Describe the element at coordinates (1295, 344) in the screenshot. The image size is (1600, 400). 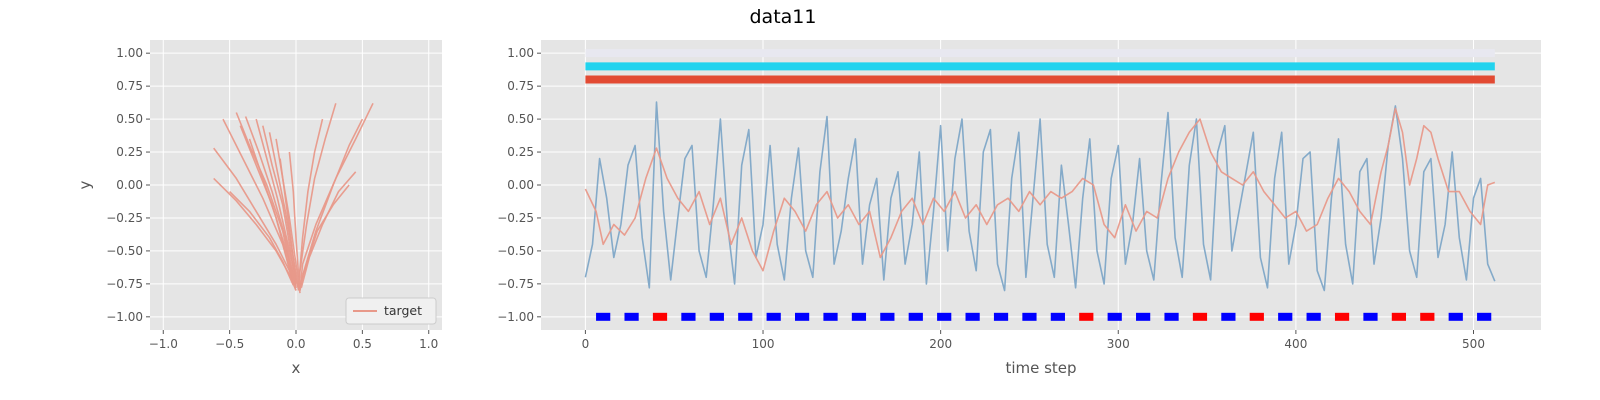
I see `x-tick-label: 400` at that location.